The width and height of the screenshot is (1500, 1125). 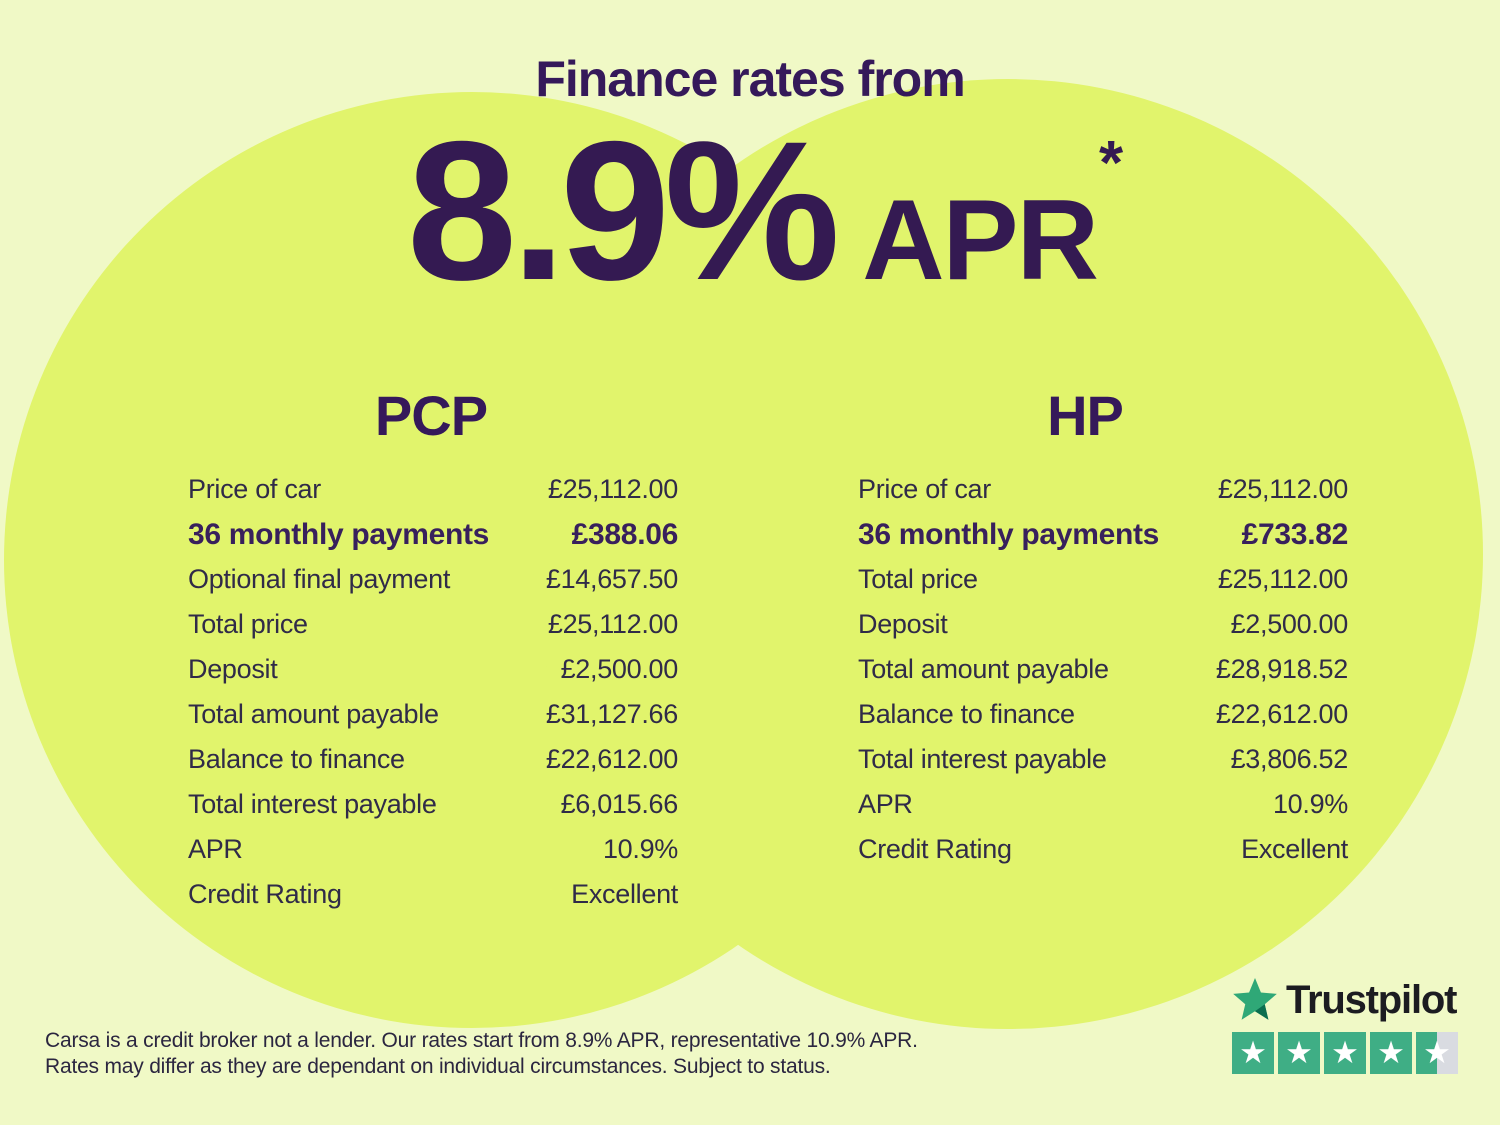 I want to click on row-label: Optional final payment, so click(x=319, y=579).